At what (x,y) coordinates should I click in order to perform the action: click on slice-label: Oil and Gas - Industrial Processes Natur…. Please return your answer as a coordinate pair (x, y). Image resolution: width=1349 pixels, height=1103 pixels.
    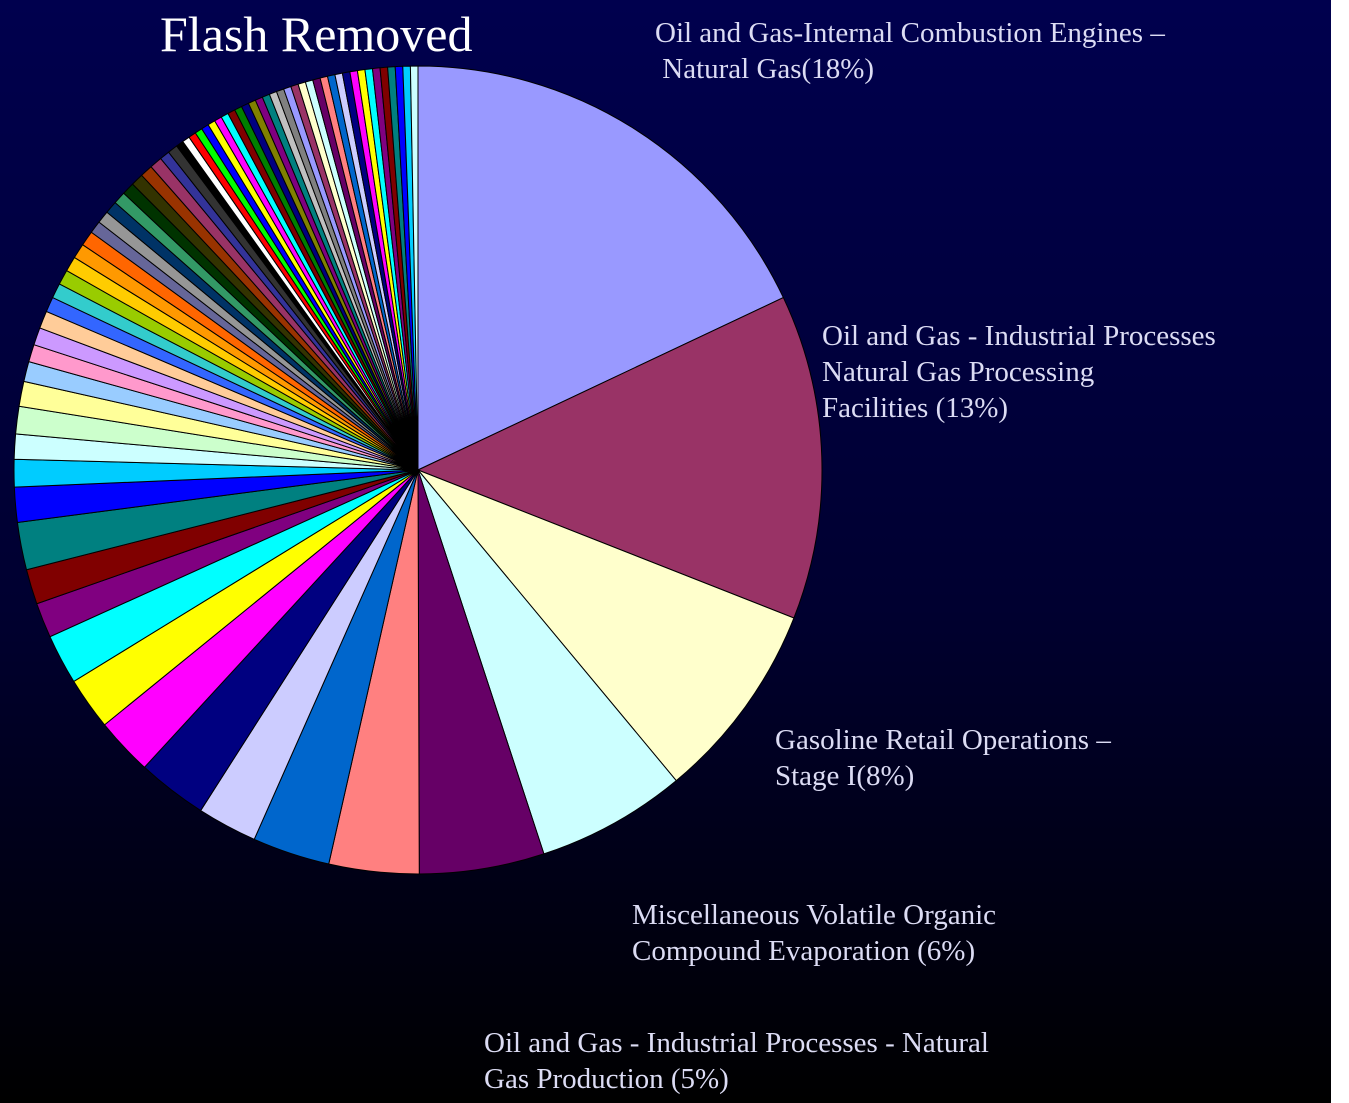
    Looking at the image, I should click on (1019, 372).